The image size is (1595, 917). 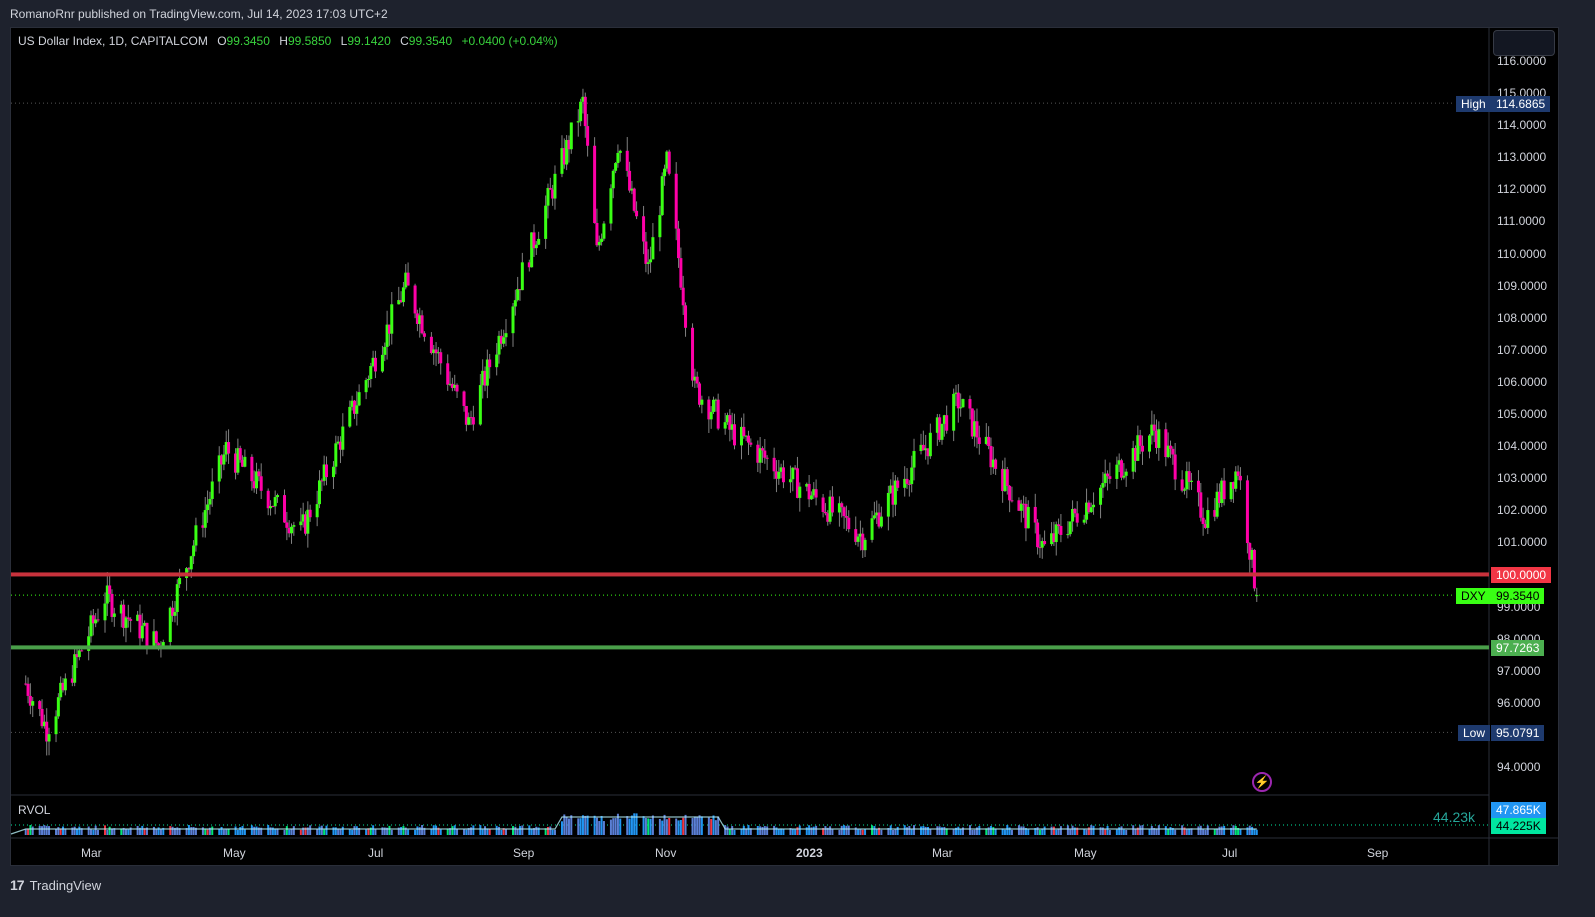 I want to click on rvol-current-tag: 44.225K, so click(x=1518, y=826).